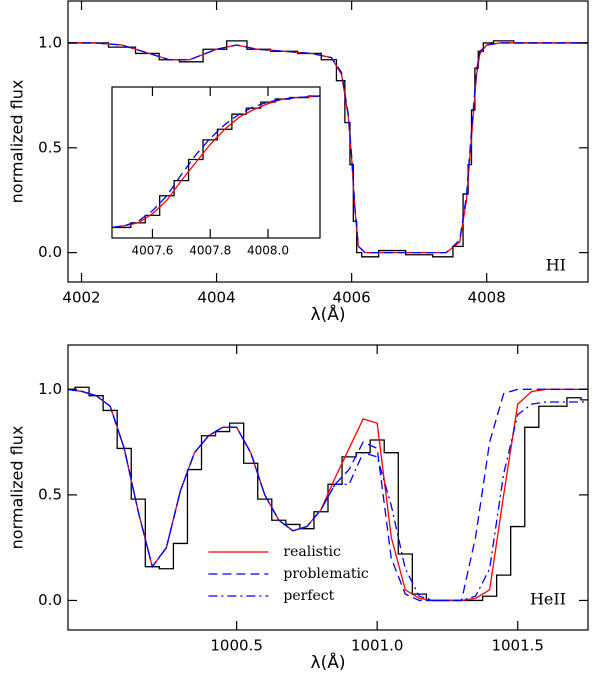 Image resolution: width=592 pixels, height=675 pixels. Describe the element at coordinates (152, 251) in the screenshot. I see `x-tick-label: 4007.6` at that location.